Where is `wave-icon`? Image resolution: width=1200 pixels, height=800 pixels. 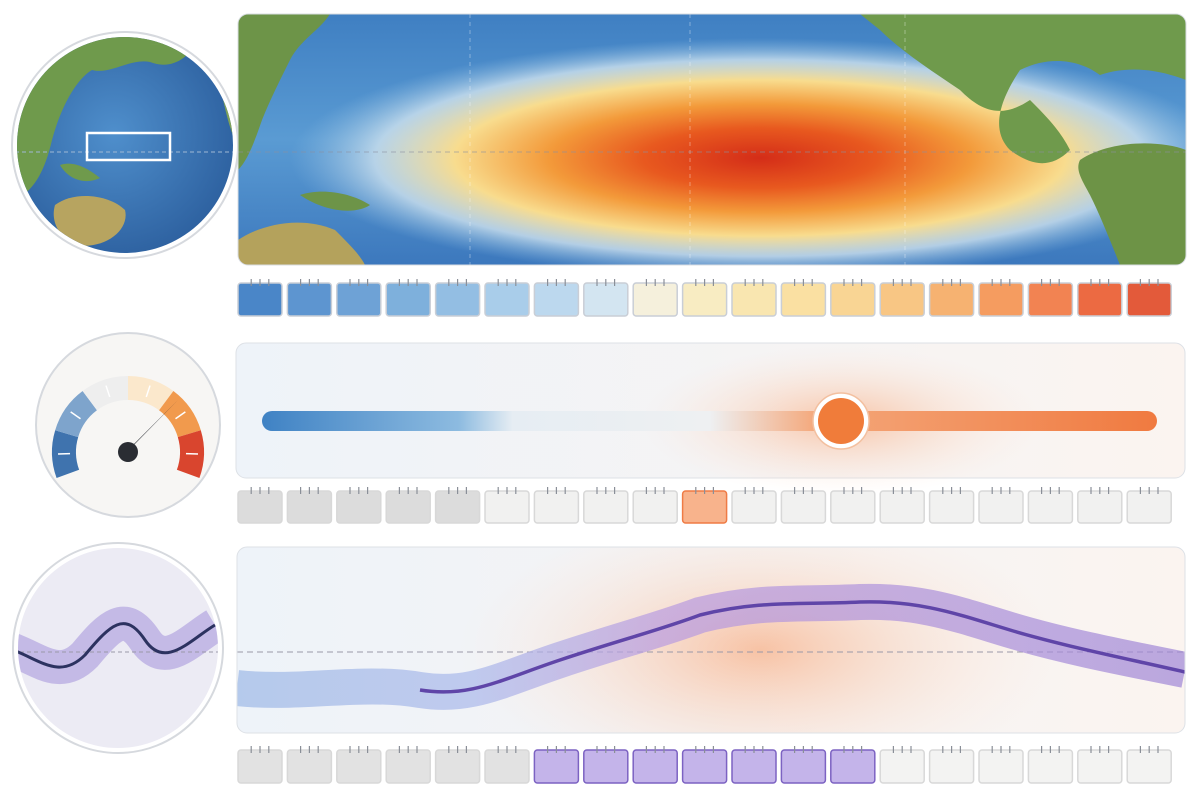
wave-icon is located at coordinates (118, 648).